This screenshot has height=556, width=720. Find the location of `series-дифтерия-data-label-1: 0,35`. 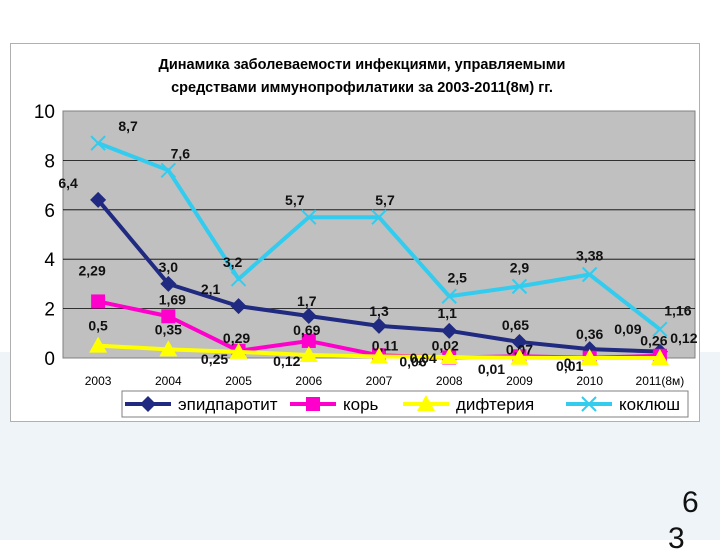

series-дифтерия-data-label-1: 0,35 is located at coordinates (168, 329).